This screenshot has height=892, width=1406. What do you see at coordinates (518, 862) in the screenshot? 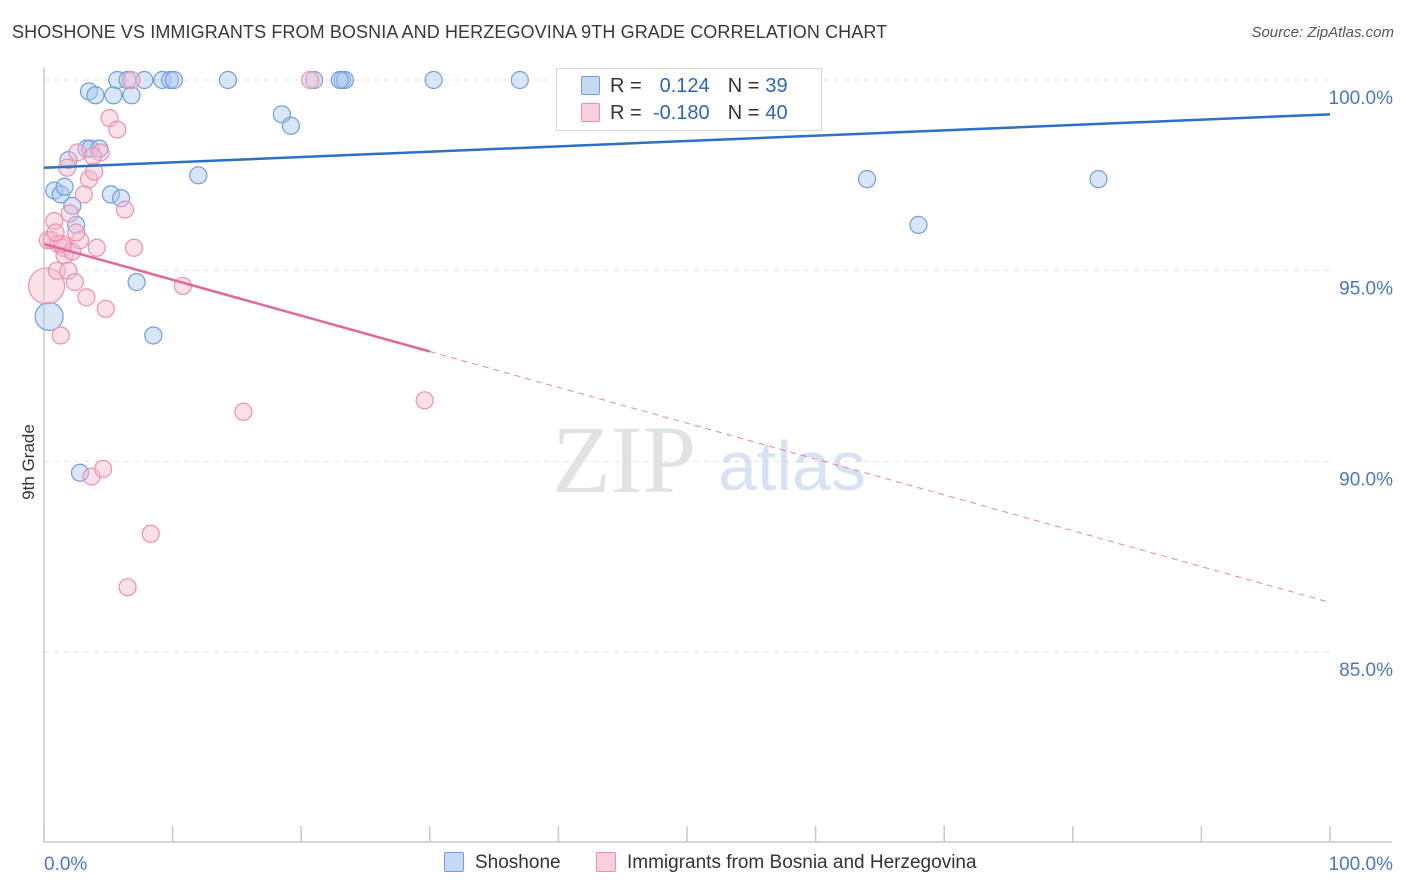
I see `legend-label: Shoshone` at bounding box center [518, 862].